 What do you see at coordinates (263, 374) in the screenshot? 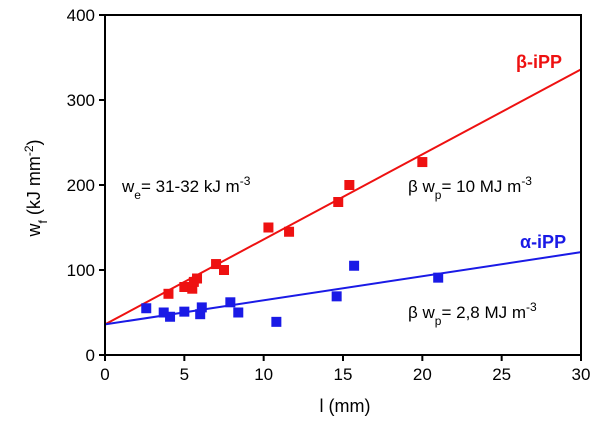
I see `x-tick-label: 10` at bounding box center [263, 374].